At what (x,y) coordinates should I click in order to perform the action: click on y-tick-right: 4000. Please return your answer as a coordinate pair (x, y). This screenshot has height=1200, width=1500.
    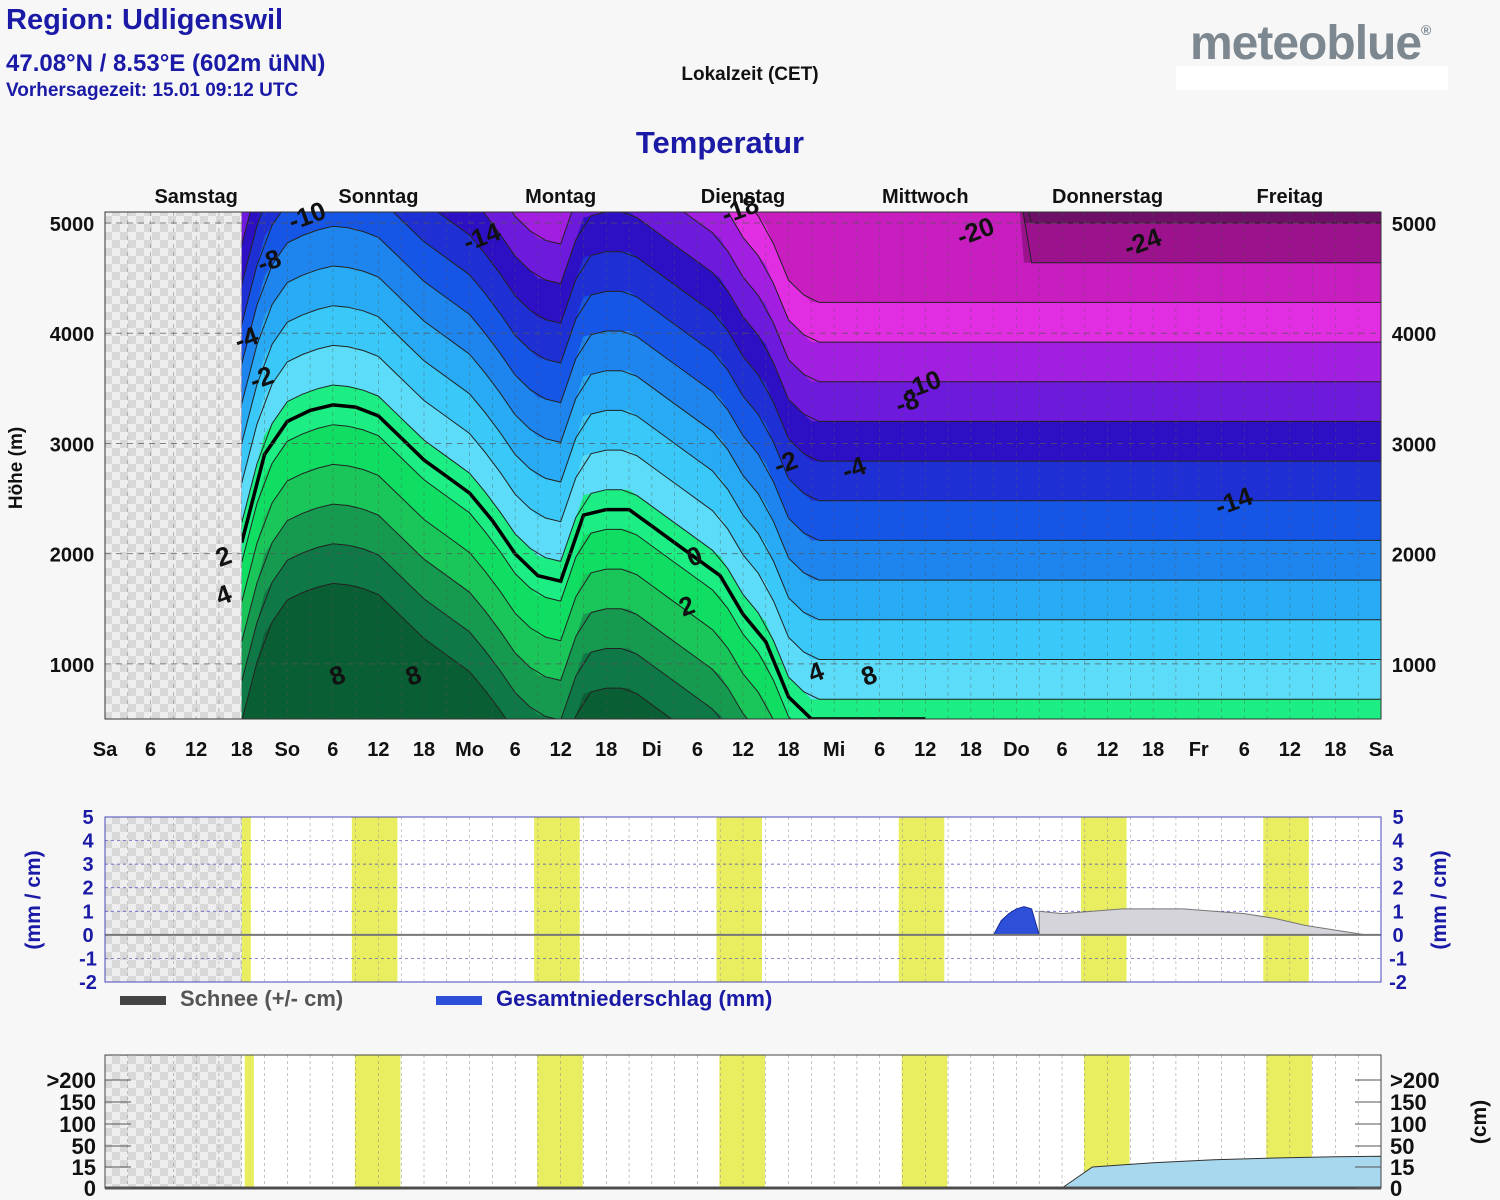
    Looking at the image, I should click on (1414, 335).